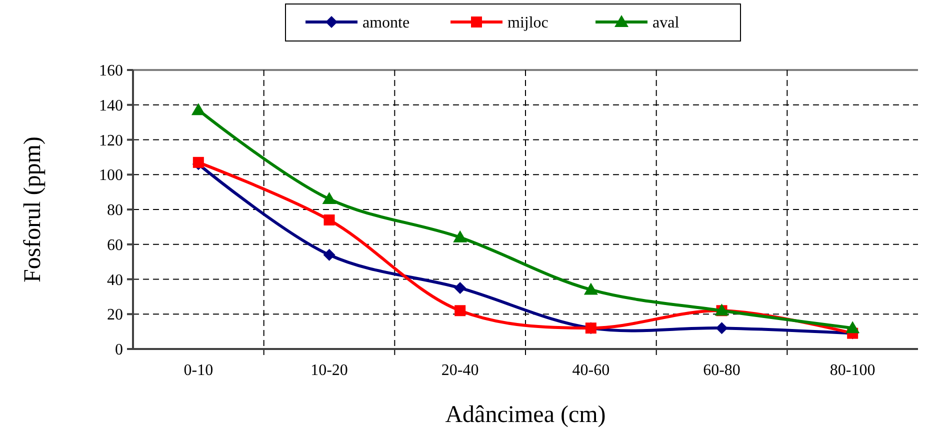 The height and width of the screenshot is (432, 946). Describe the element at coordinates (666, 23) in the screenshot. I see `legend-label: aval` at that location.